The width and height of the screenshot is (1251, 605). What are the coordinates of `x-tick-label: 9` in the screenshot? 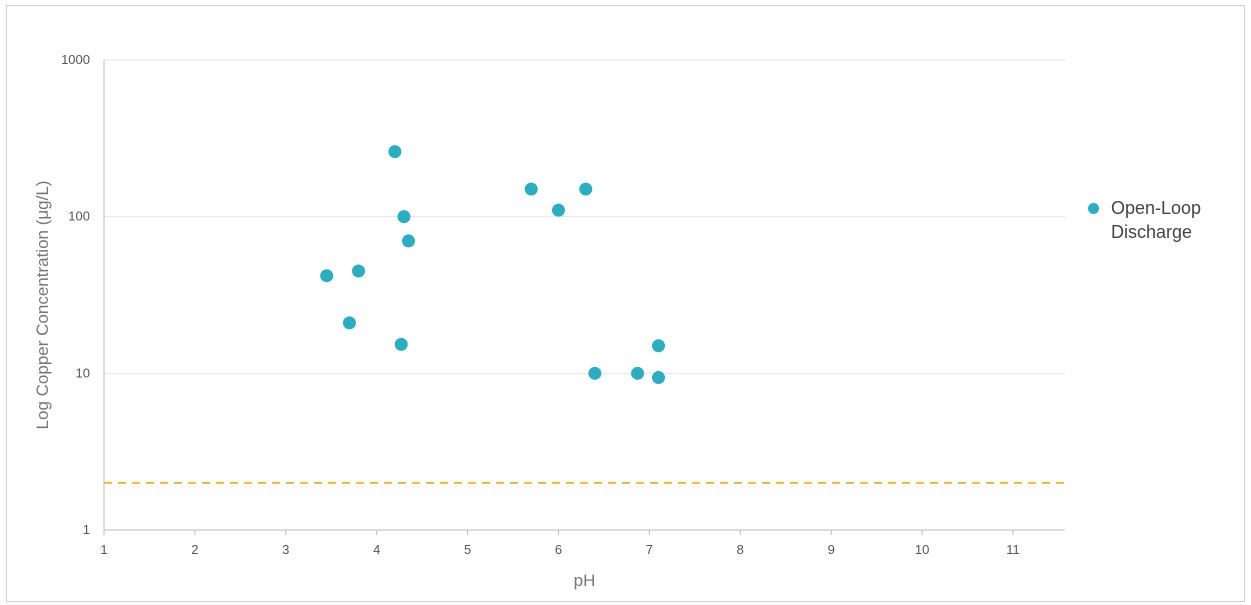 It's located at (831, 549).